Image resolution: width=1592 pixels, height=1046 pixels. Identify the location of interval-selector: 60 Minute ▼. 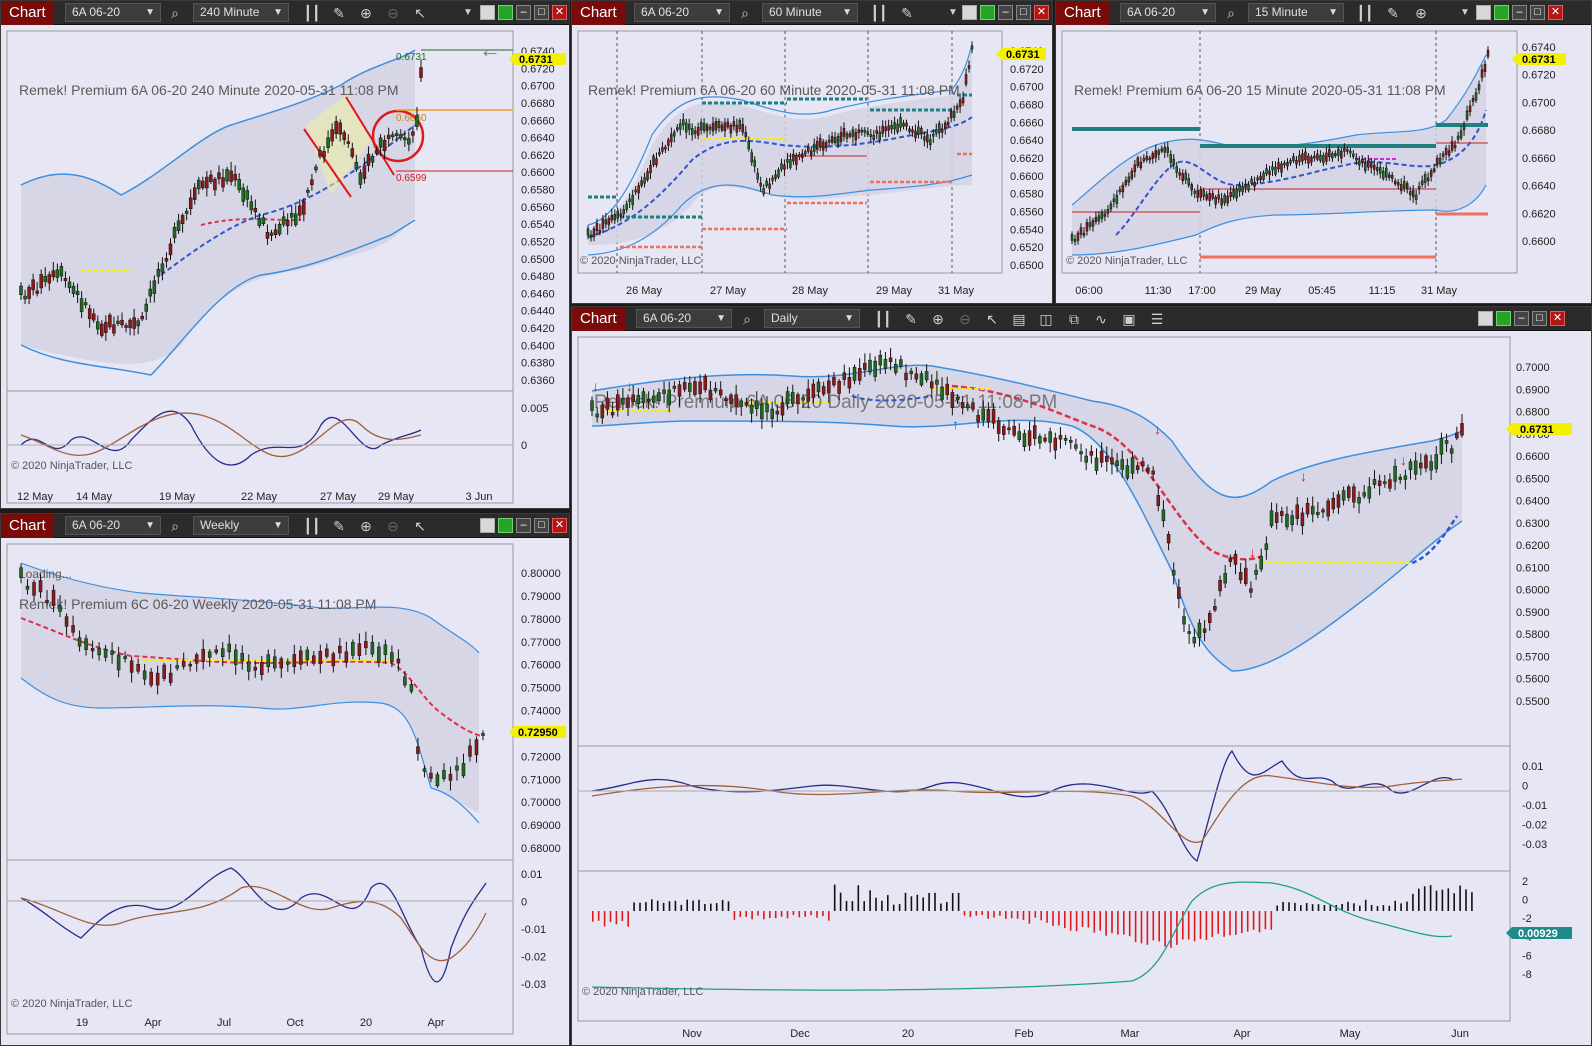
(810, 12).